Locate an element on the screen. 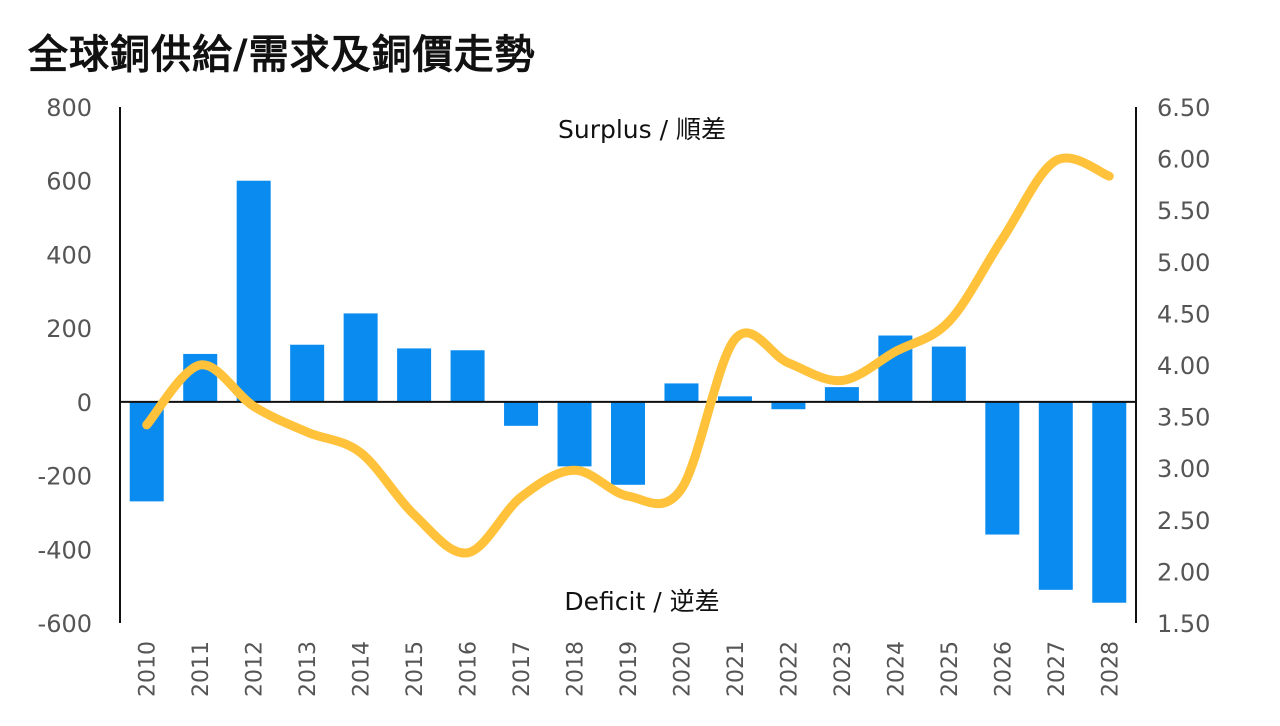  bar-2018 is located at coordinates (574, 434).